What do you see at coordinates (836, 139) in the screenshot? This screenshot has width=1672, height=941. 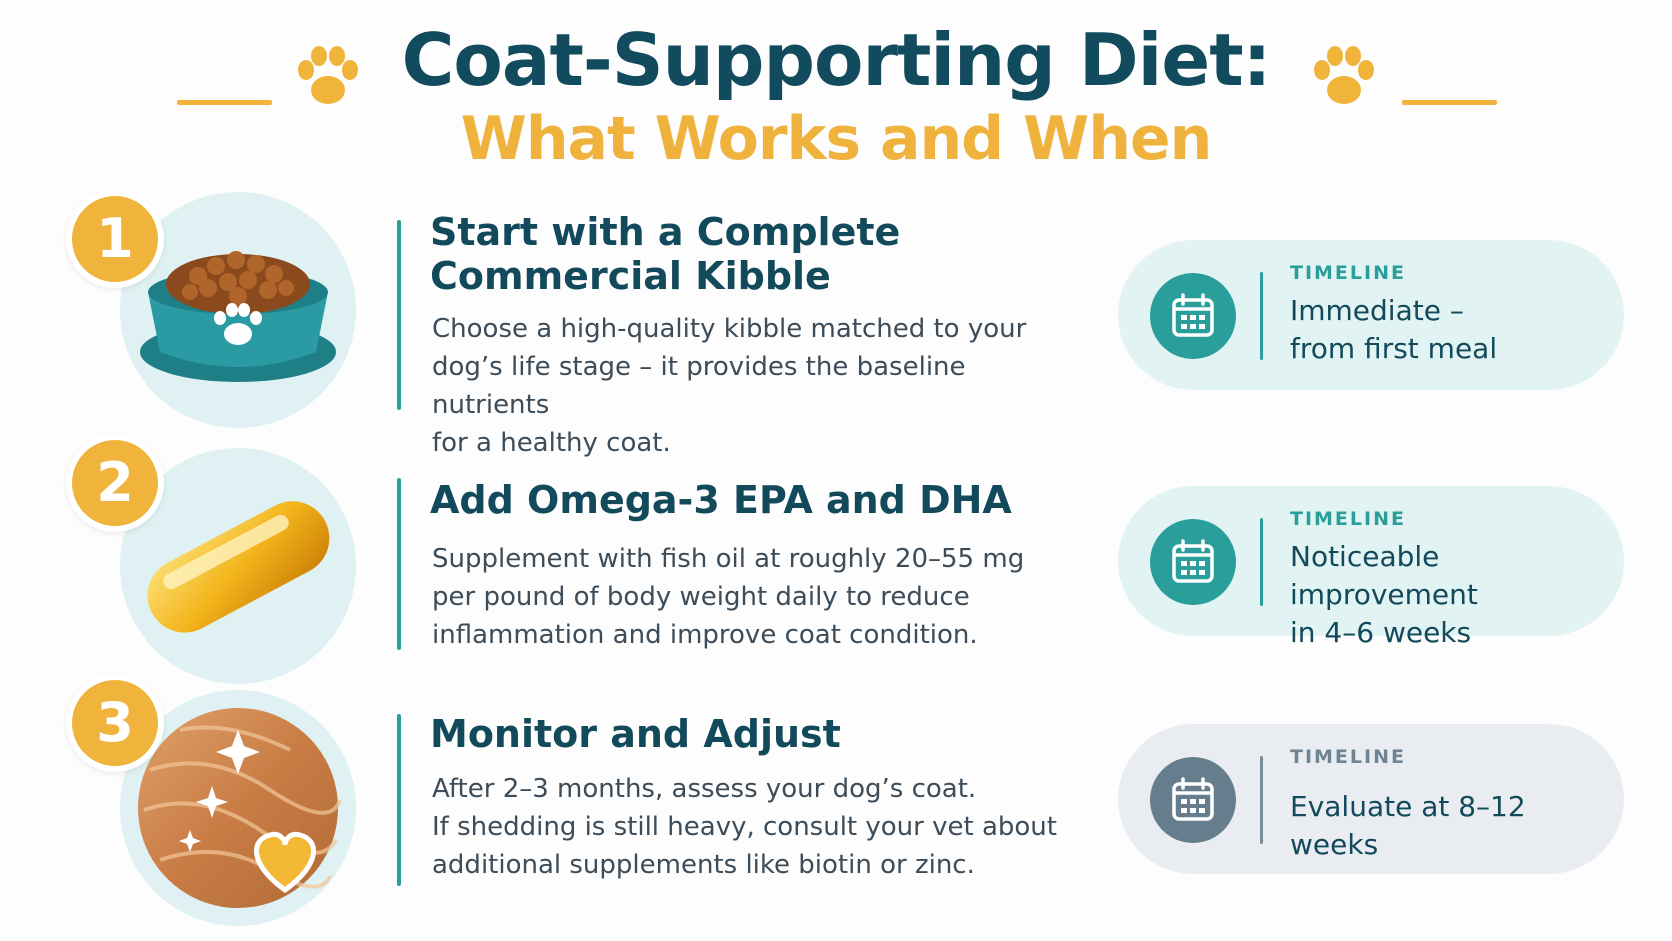 I see `page-subtitle: What Works and When` at bounding box center [836, 139].